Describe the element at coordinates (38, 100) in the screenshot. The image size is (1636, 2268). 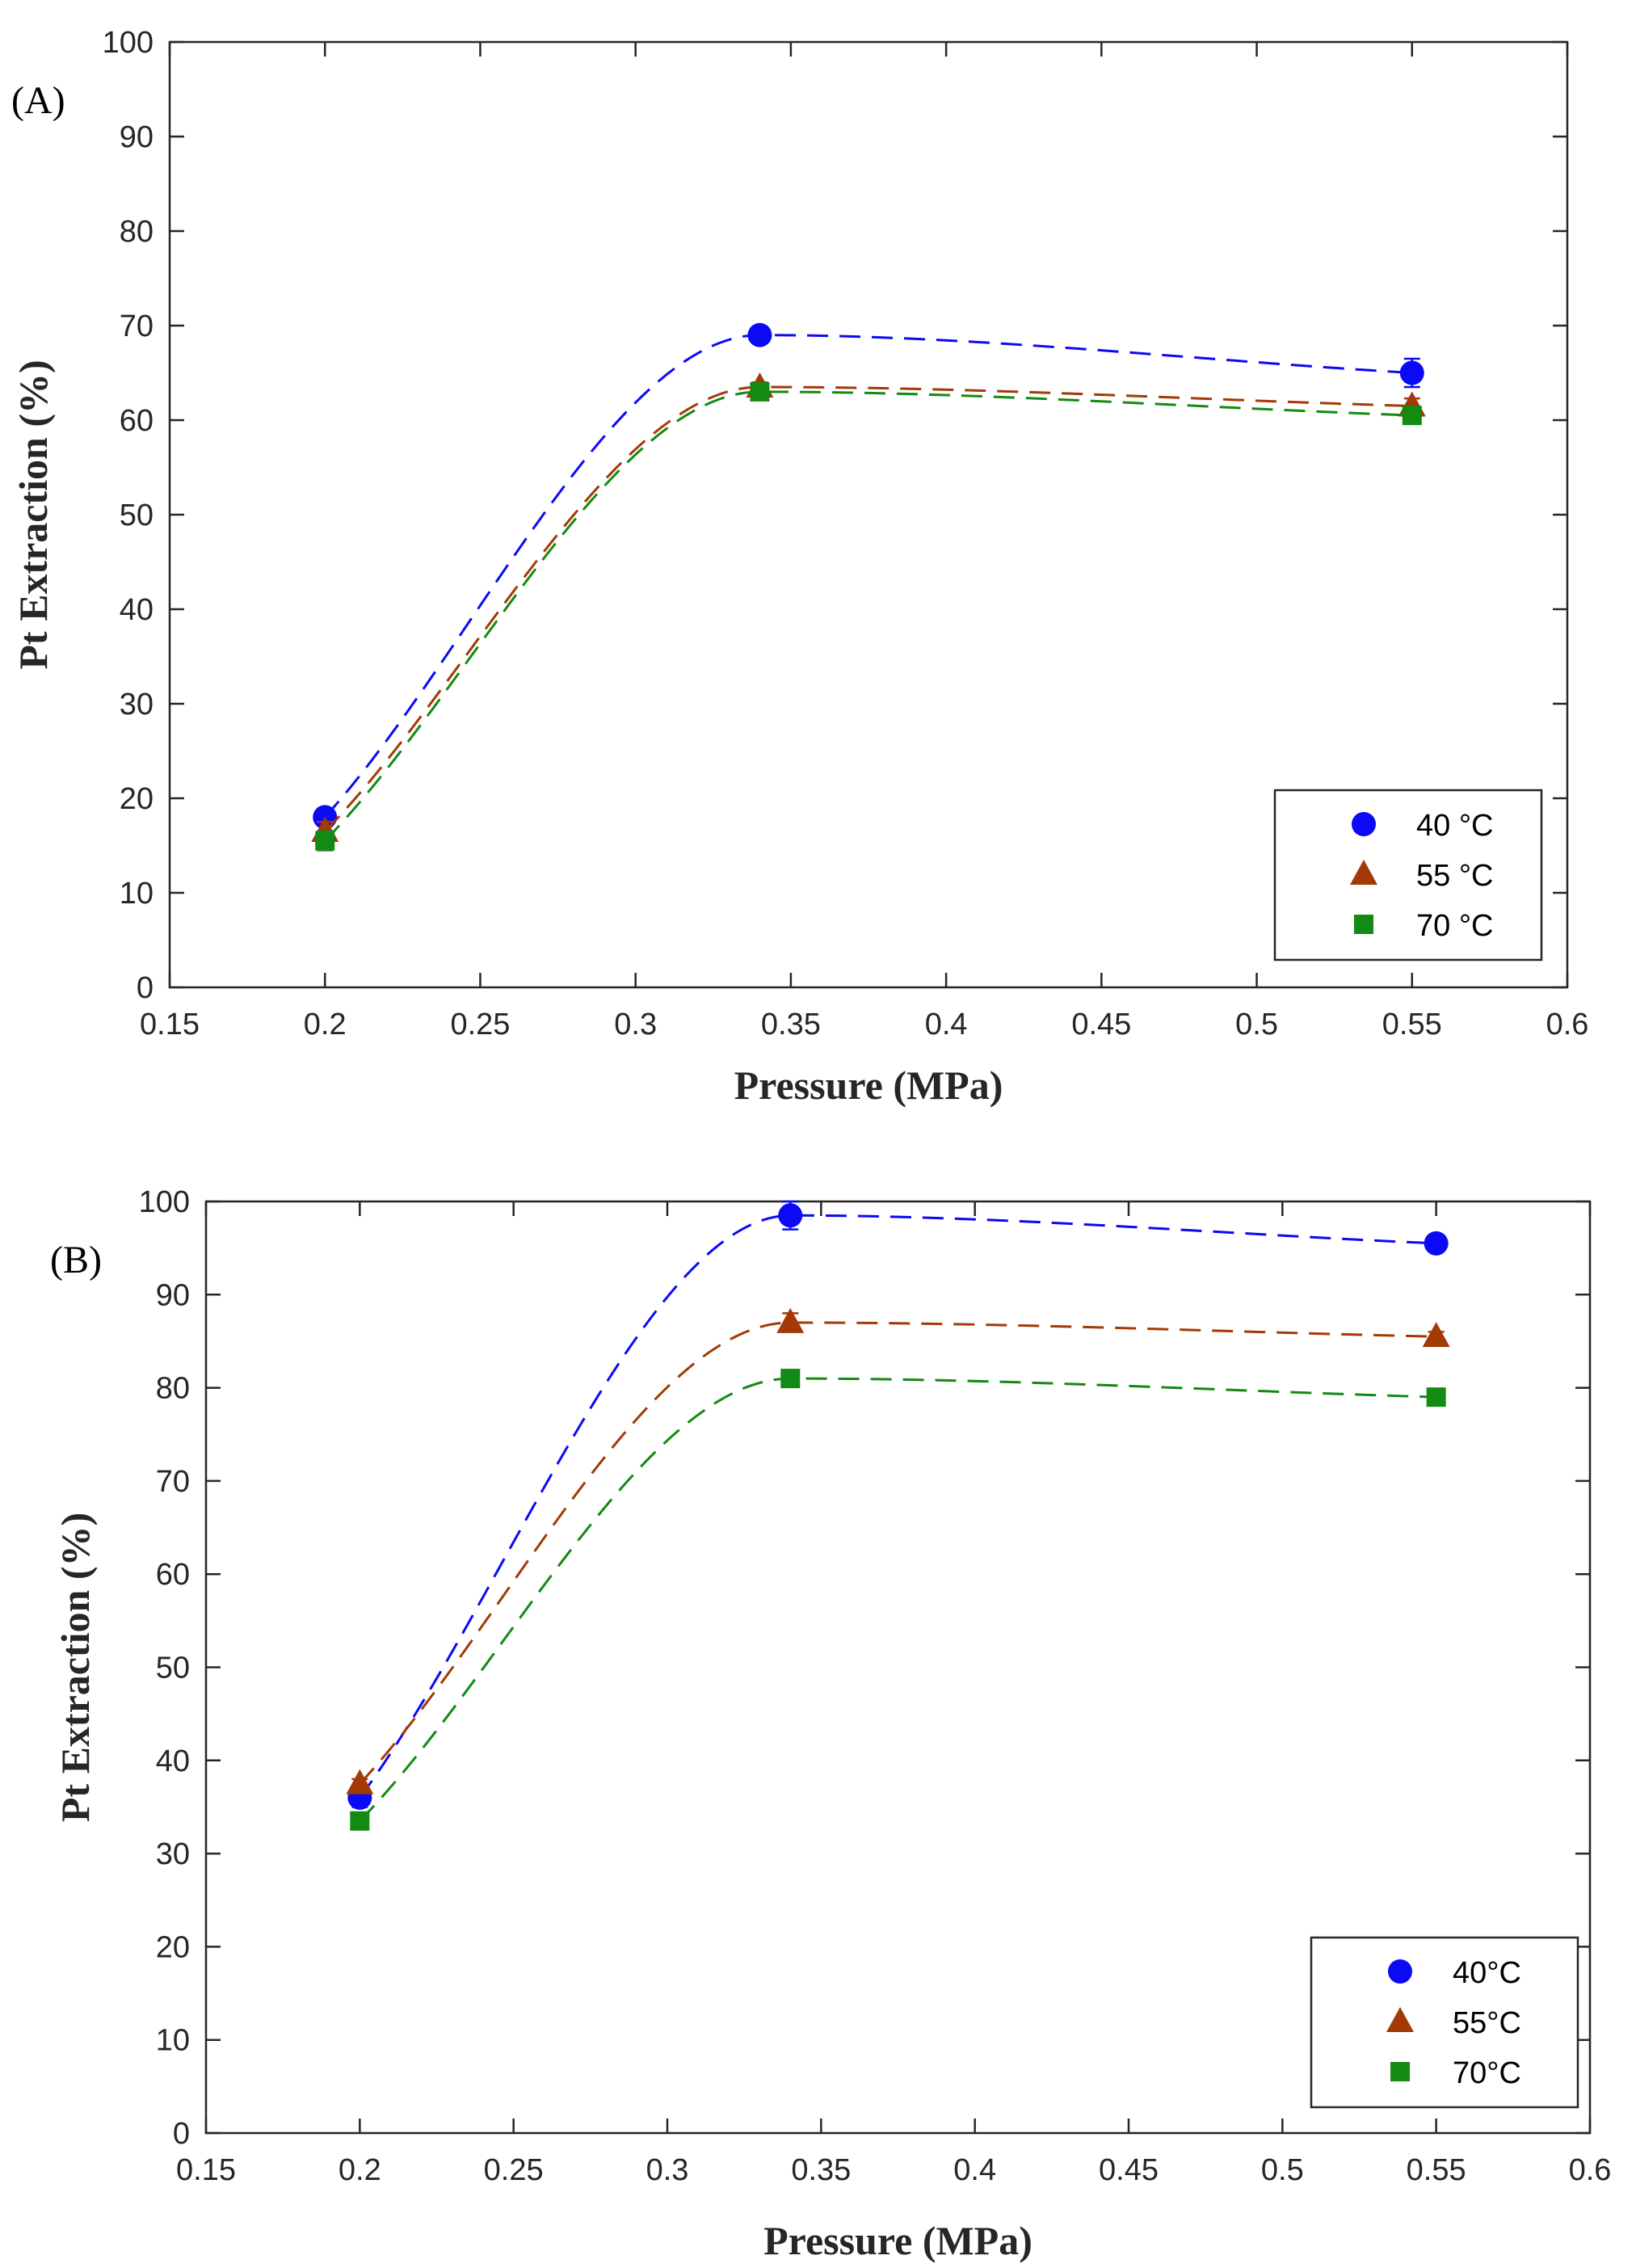
I see `panel-label-a: (A)` at that location.